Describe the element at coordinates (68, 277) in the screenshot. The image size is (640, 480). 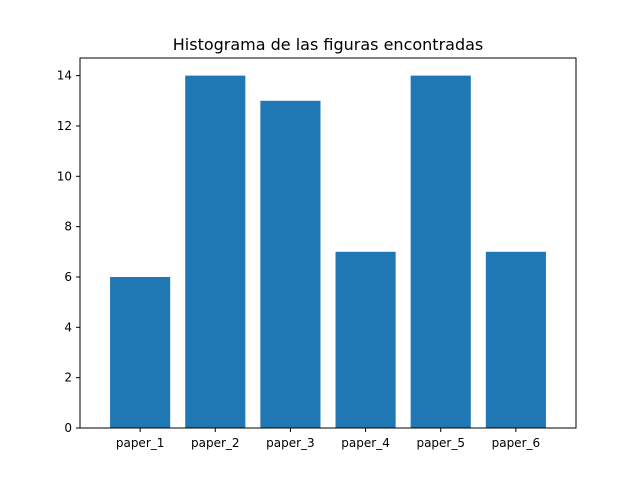
I see `y-tick-label: 6` at that location.